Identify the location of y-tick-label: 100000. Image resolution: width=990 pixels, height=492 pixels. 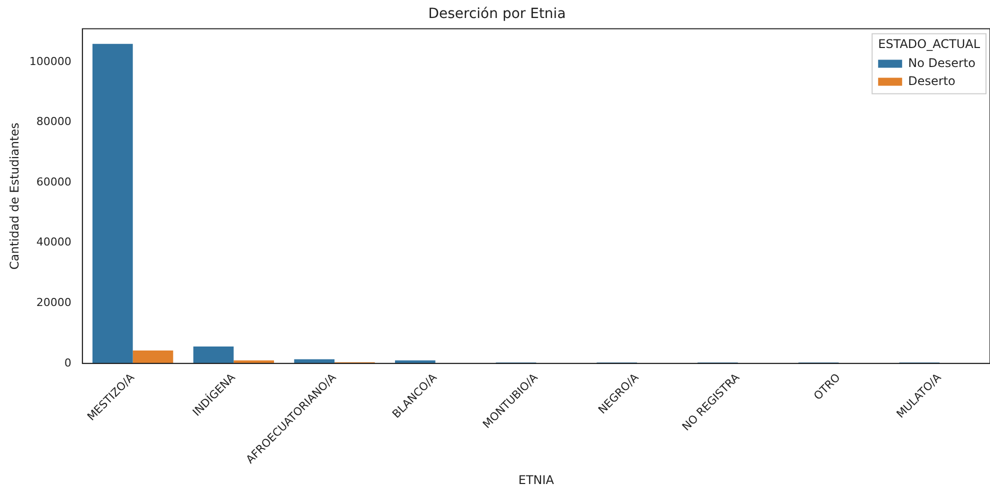
(50, 61).